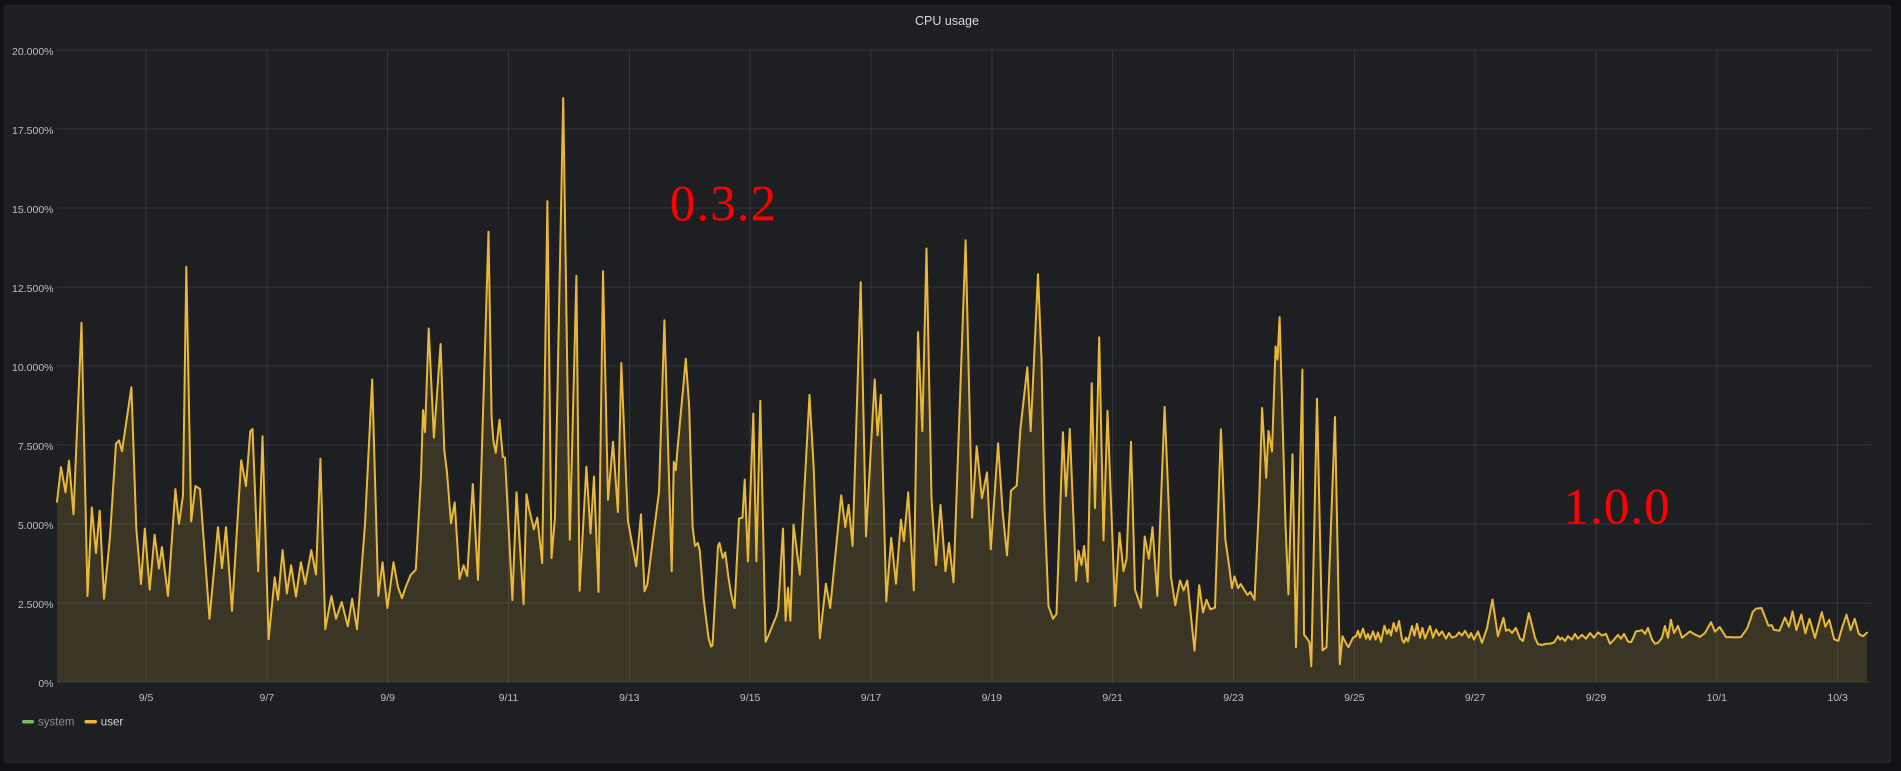 Image resolution: width=1901 pixels, height=771 pixels. Describe the element at coordinates (1475, 698) in the screenshot. I see `svg-text: 9/27` at that location.